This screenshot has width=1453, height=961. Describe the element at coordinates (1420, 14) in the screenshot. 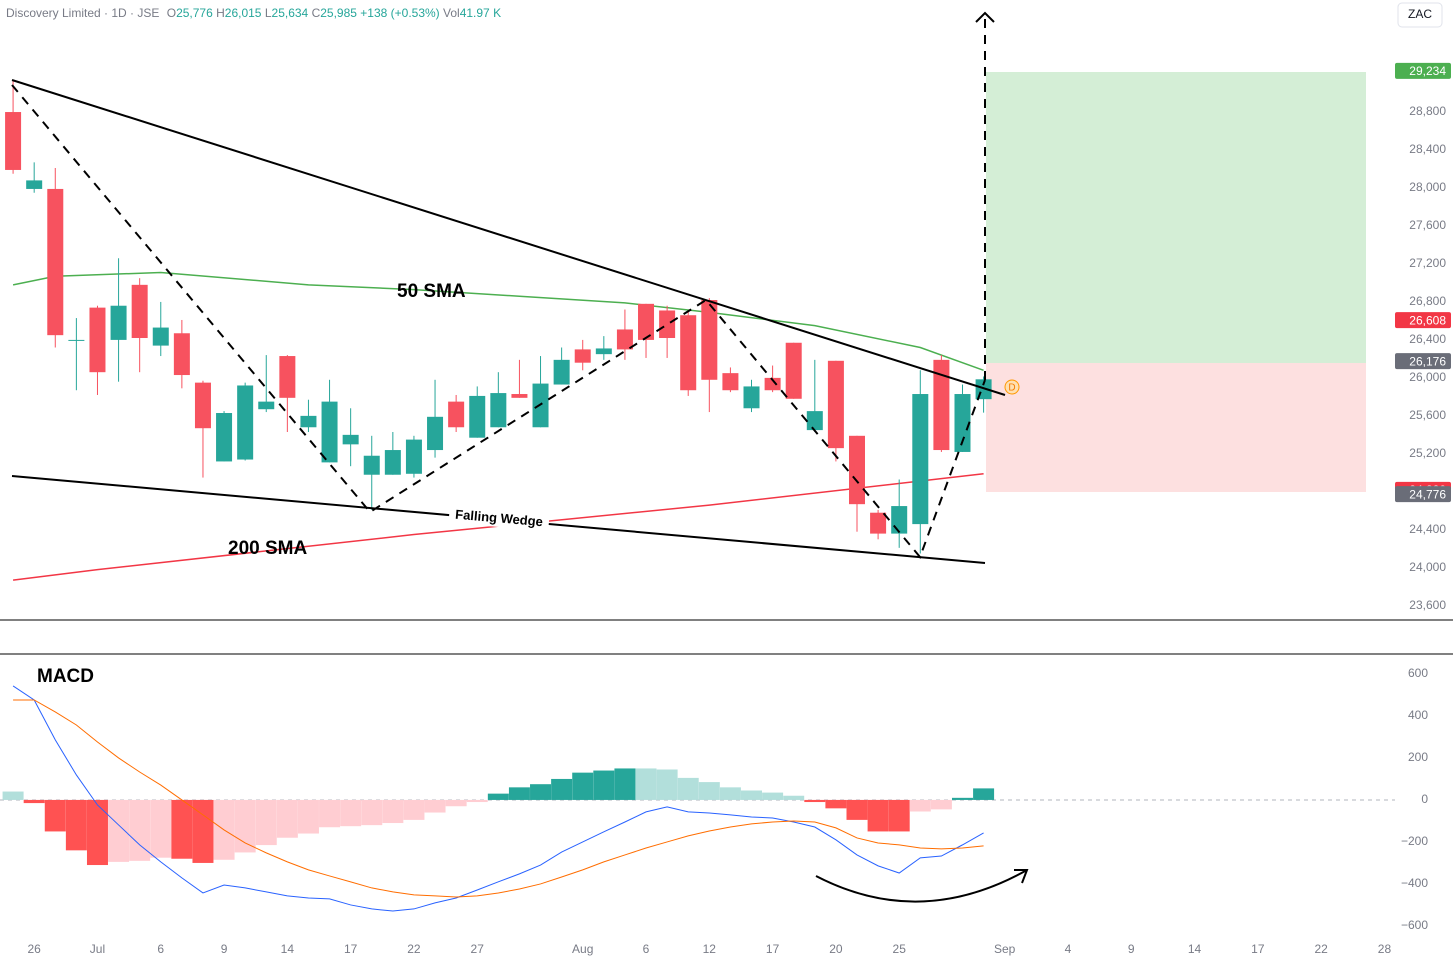

I see `currency: ZAC` at that location.